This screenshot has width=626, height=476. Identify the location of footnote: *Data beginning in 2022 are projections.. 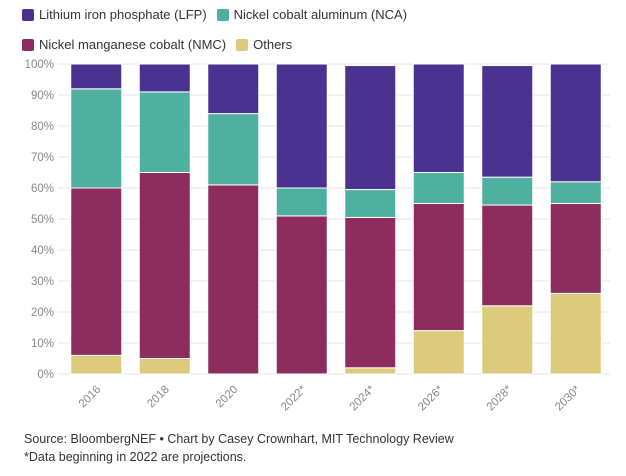
(135, 457).